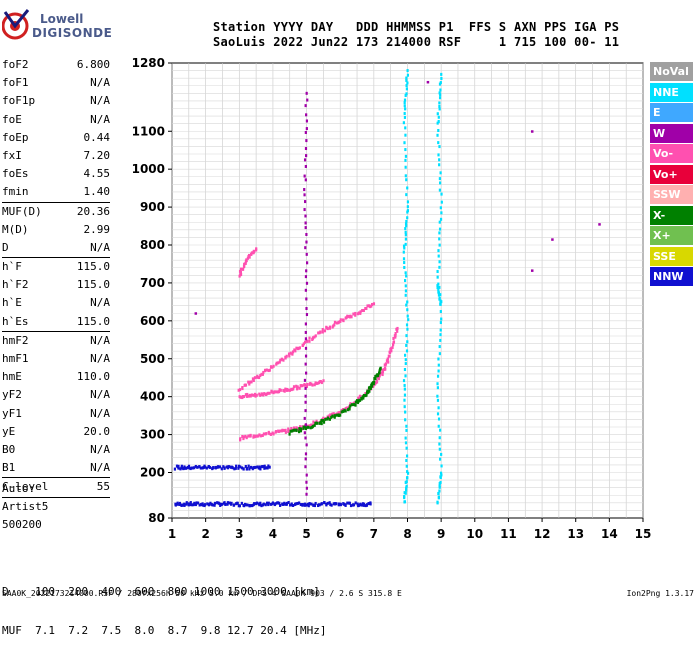 The image size is (700, 650). What do you see at coordinates (56, 230) in the screenshot?
I see `param-row: M(D) 2.99` at bounding box center [56, 230].